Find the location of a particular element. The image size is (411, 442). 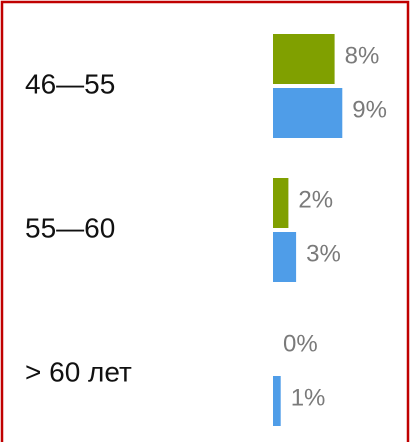

category-label: 55—60 is located at coordinates (70, 227).